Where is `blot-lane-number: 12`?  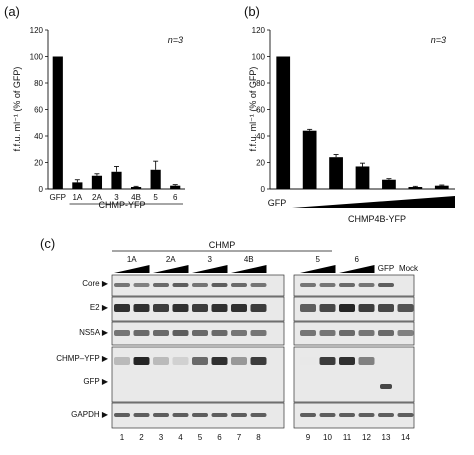
blot-lane-number: 12 is located at coordinates (366, 437).